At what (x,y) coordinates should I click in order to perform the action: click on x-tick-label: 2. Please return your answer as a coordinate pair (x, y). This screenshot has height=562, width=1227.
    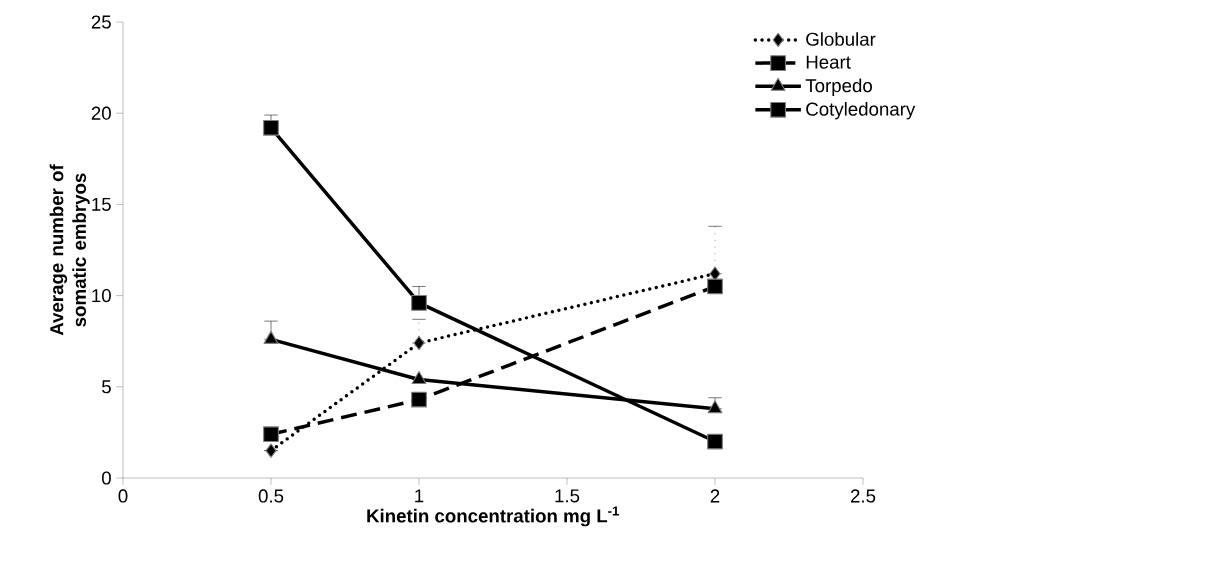
    Looking at the image, I should click on (715, 496).